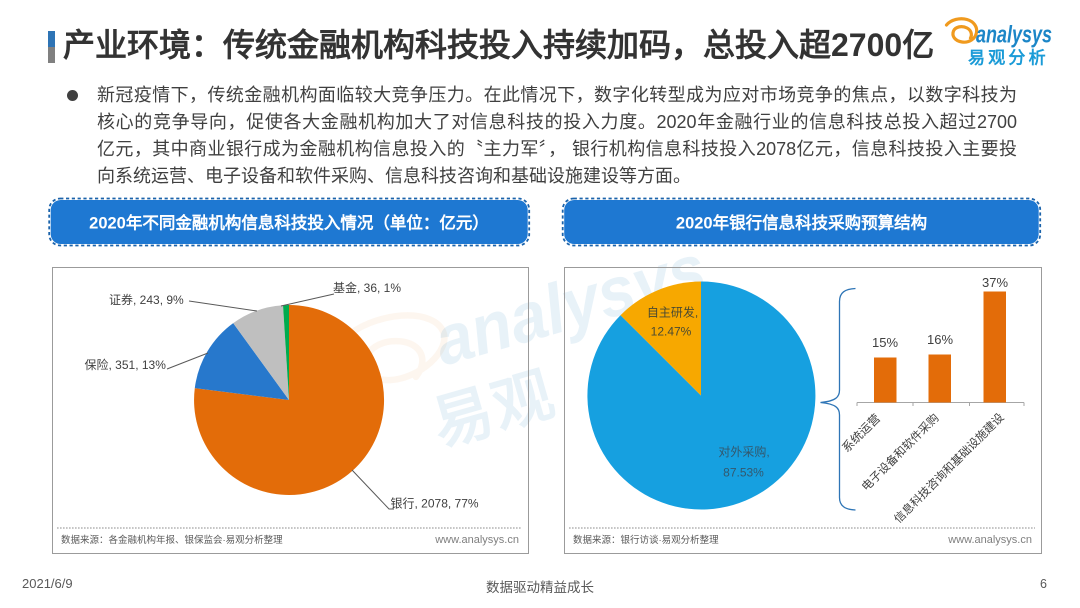 This screenshot has width=1080, height=608. I want to click on svg-text: 信息科技咨询和基础设施建设, so click(949, 468).